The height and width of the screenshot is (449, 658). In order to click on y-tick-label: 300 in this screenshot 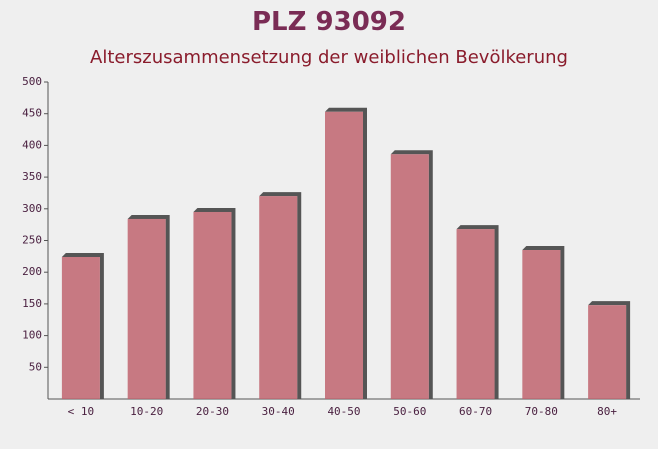, I will do `click(32, 208)`.